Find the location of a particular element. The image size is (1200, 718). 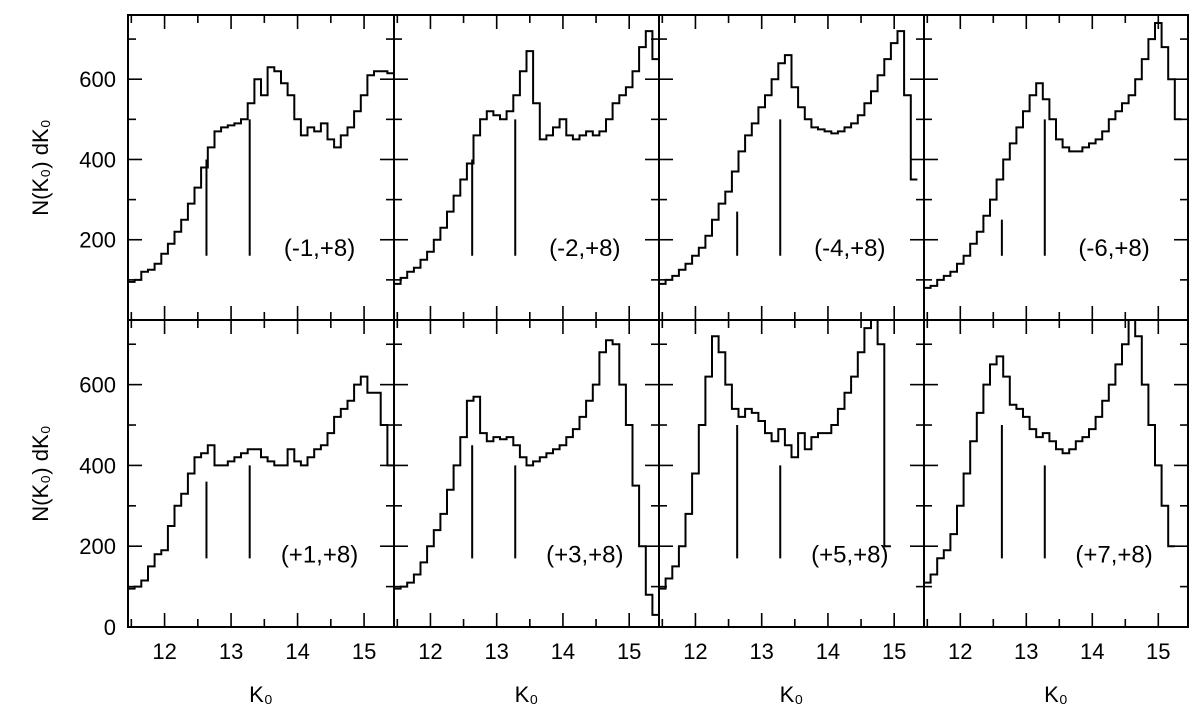

panel-label-2: (-2,+8) is located at coordinates (584, 248).